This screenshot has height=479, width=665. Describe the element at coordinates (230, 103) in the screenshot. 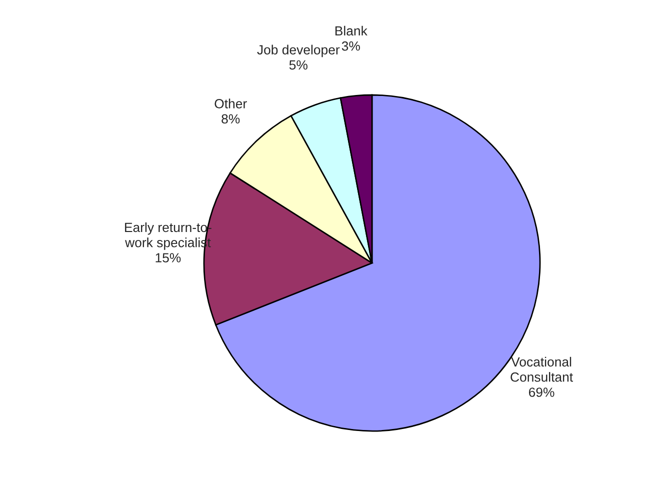

I see `slice-label: Other` at that location.